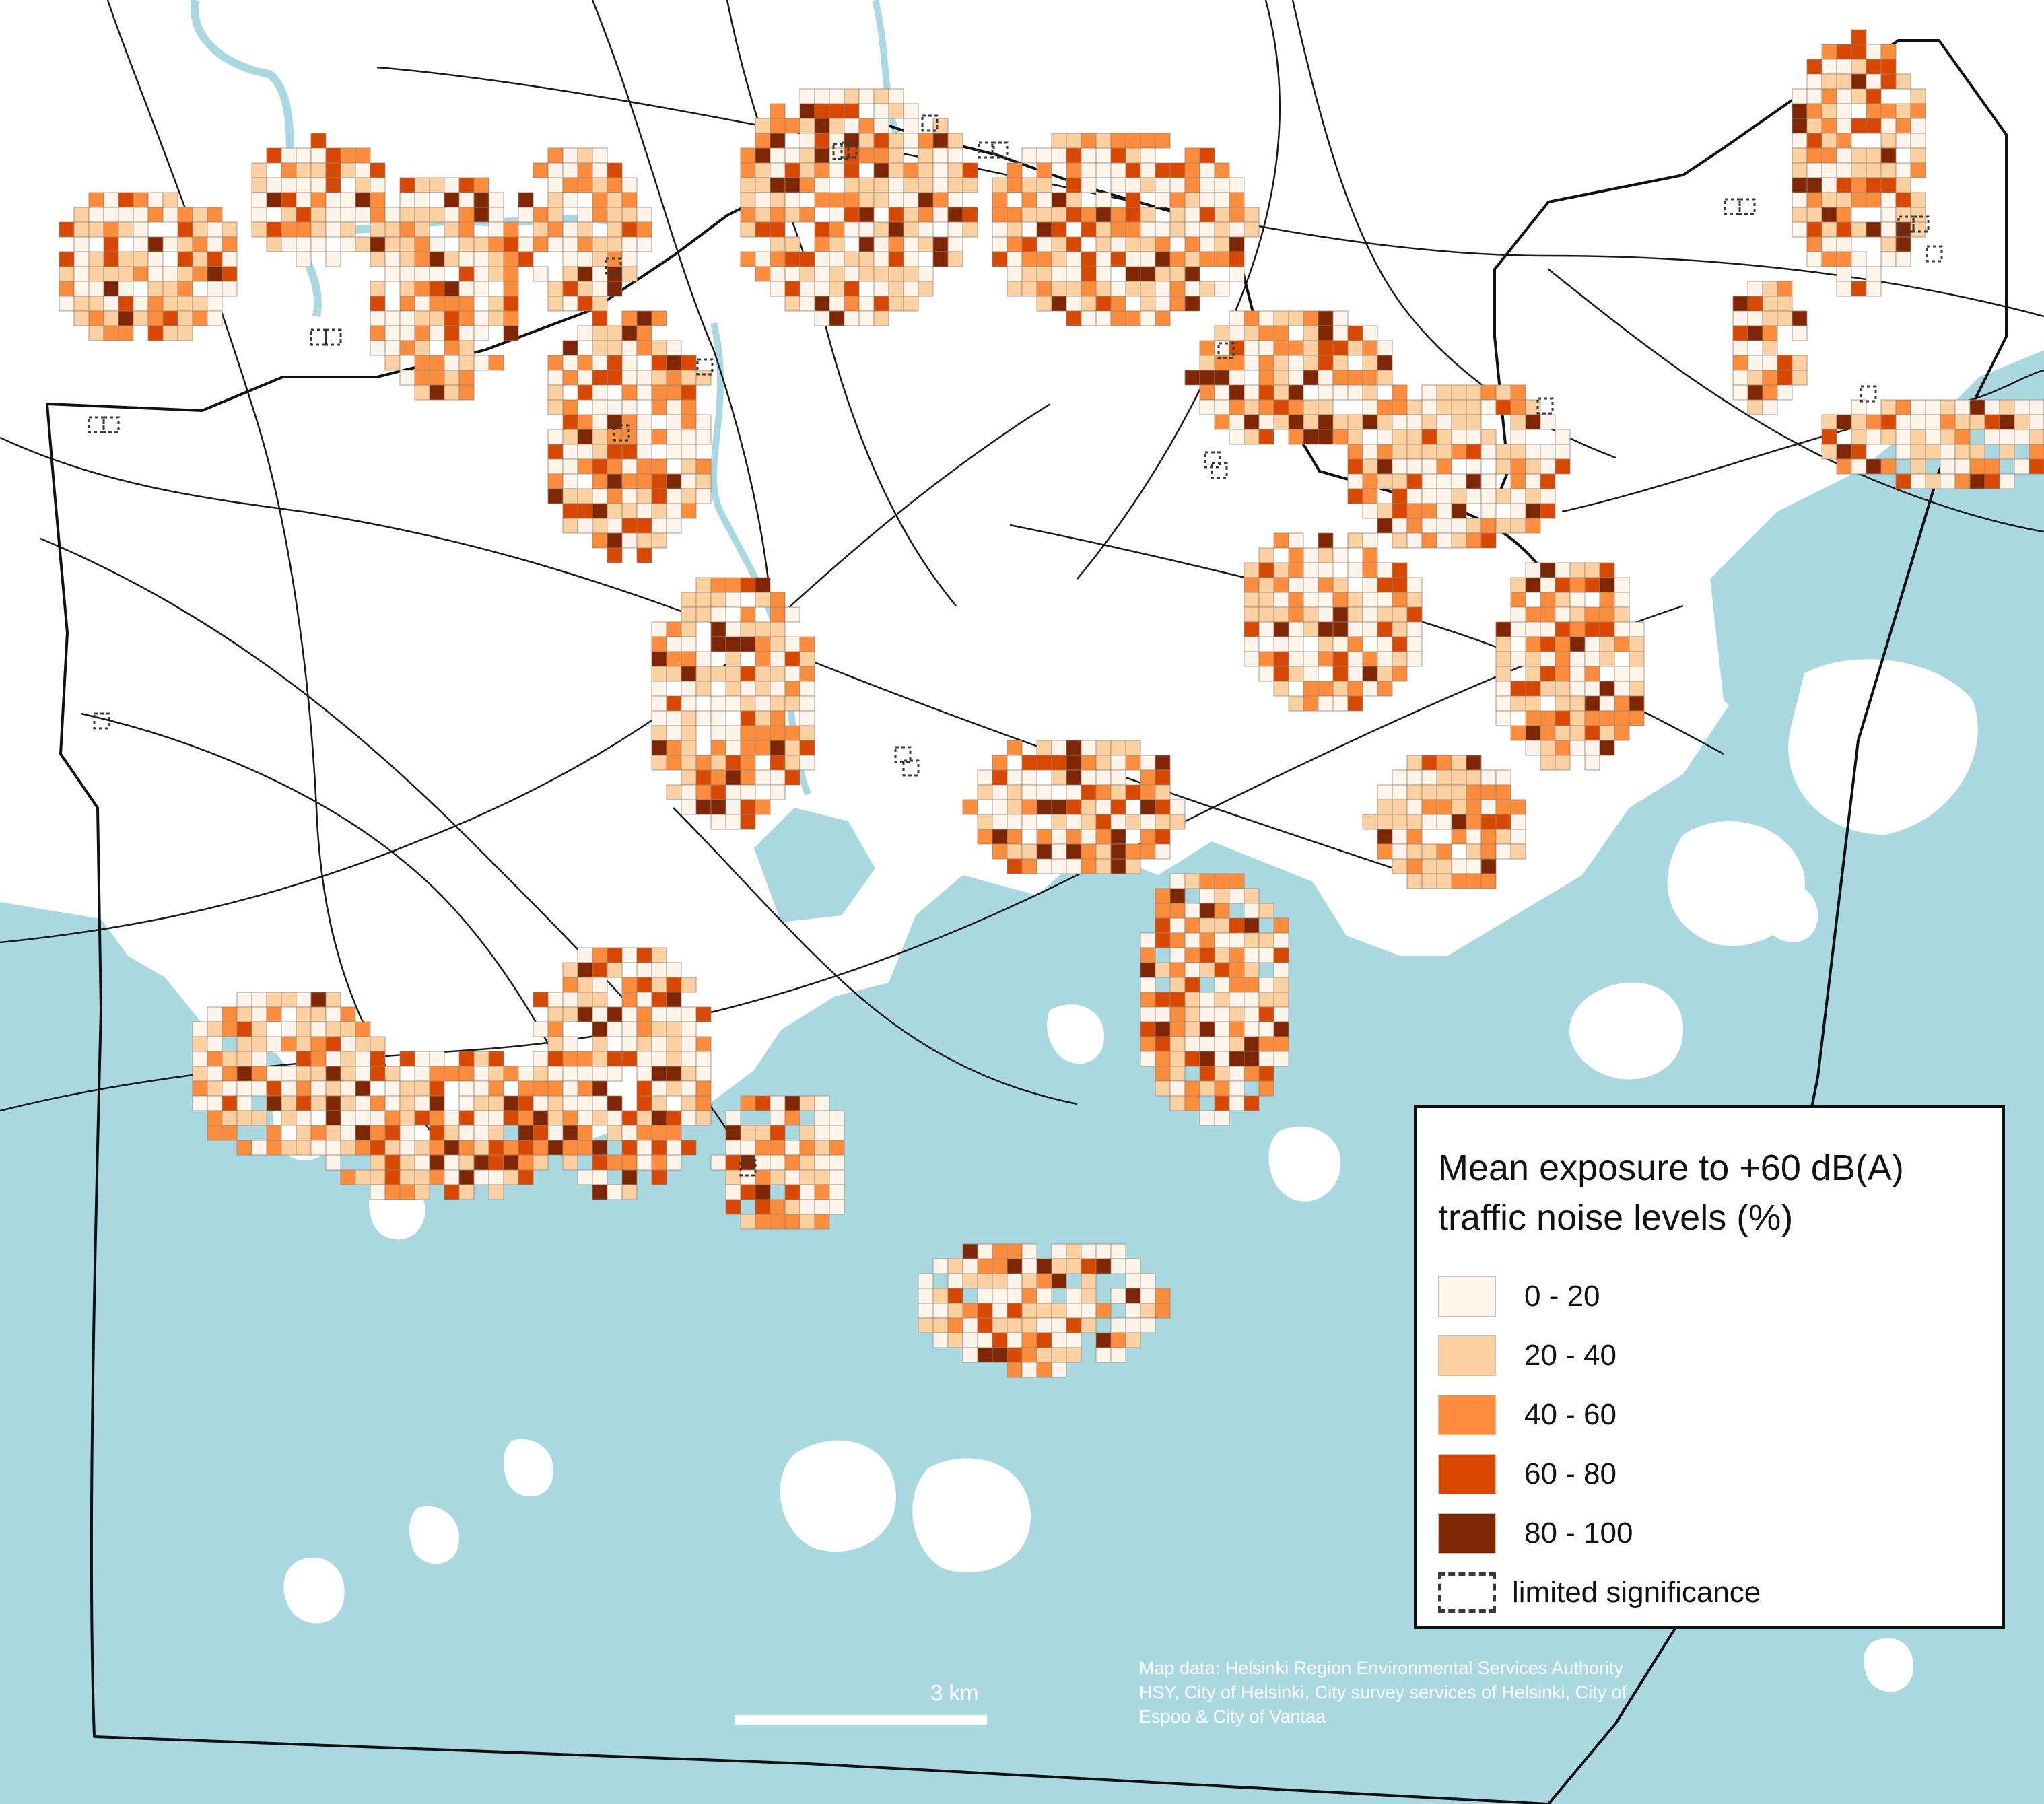  What do you see at coordinates (1636, 1593) in the screenshot?
I see `legend-label: limited significance` at bounding box center [1636, 1593].